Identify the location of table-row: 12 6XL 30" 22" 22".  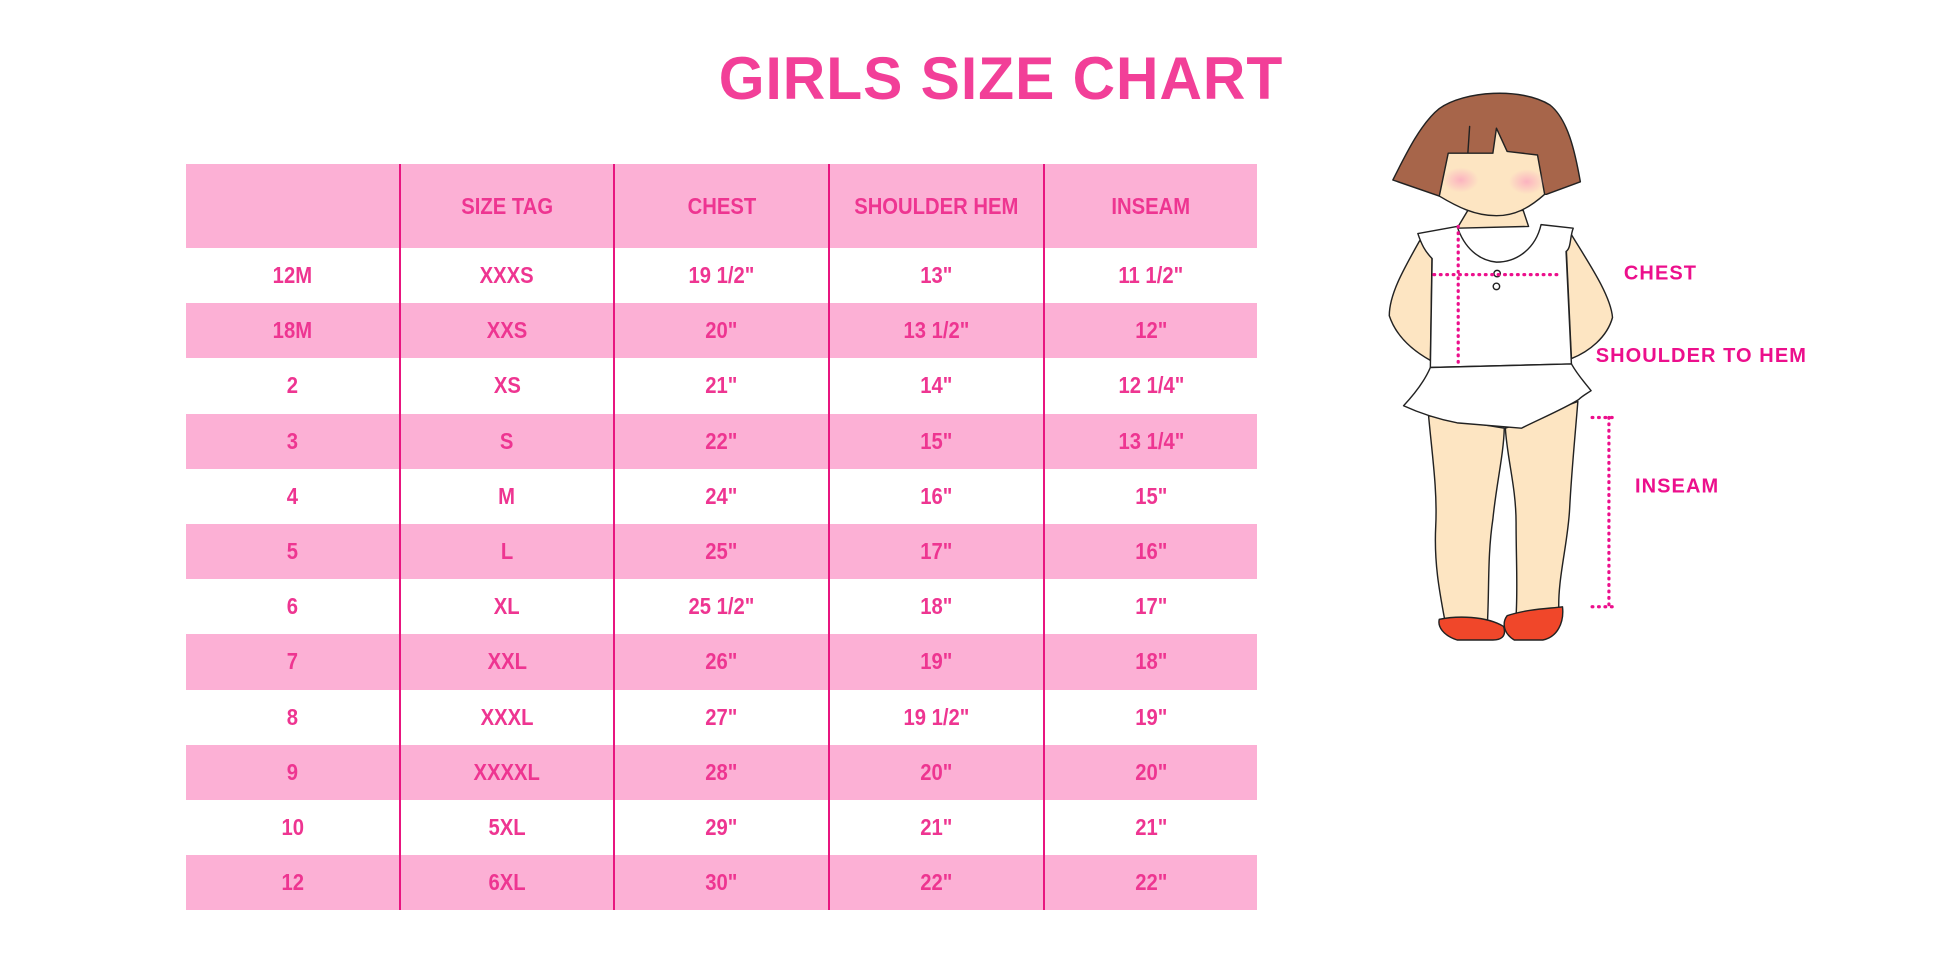
(721, 883).